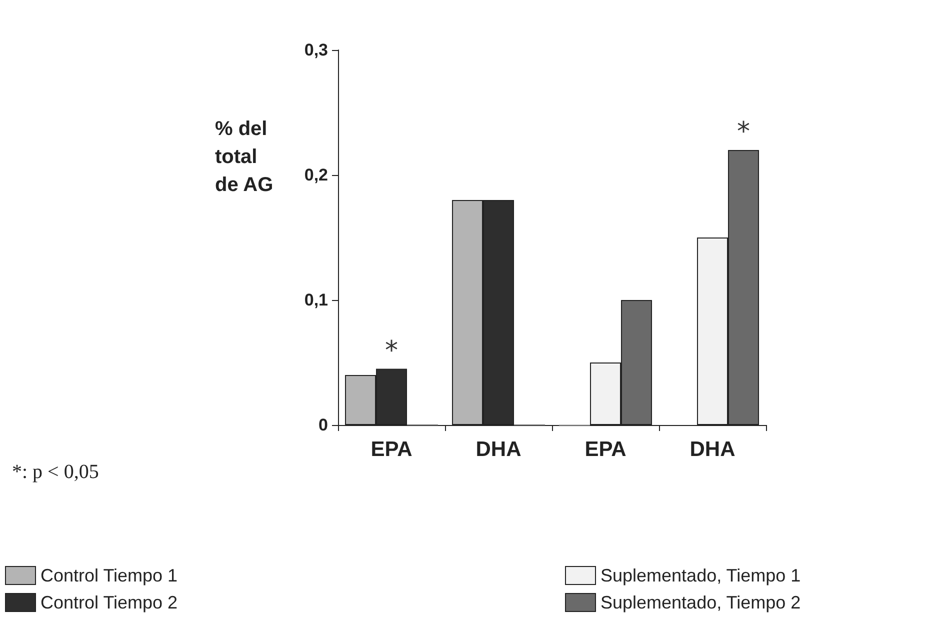 The height and width of the screenshot is (625, 931). Describe the element at coordinates (316, 300) in the screenshot. I see `y-tick-label: 0,1` at that location.